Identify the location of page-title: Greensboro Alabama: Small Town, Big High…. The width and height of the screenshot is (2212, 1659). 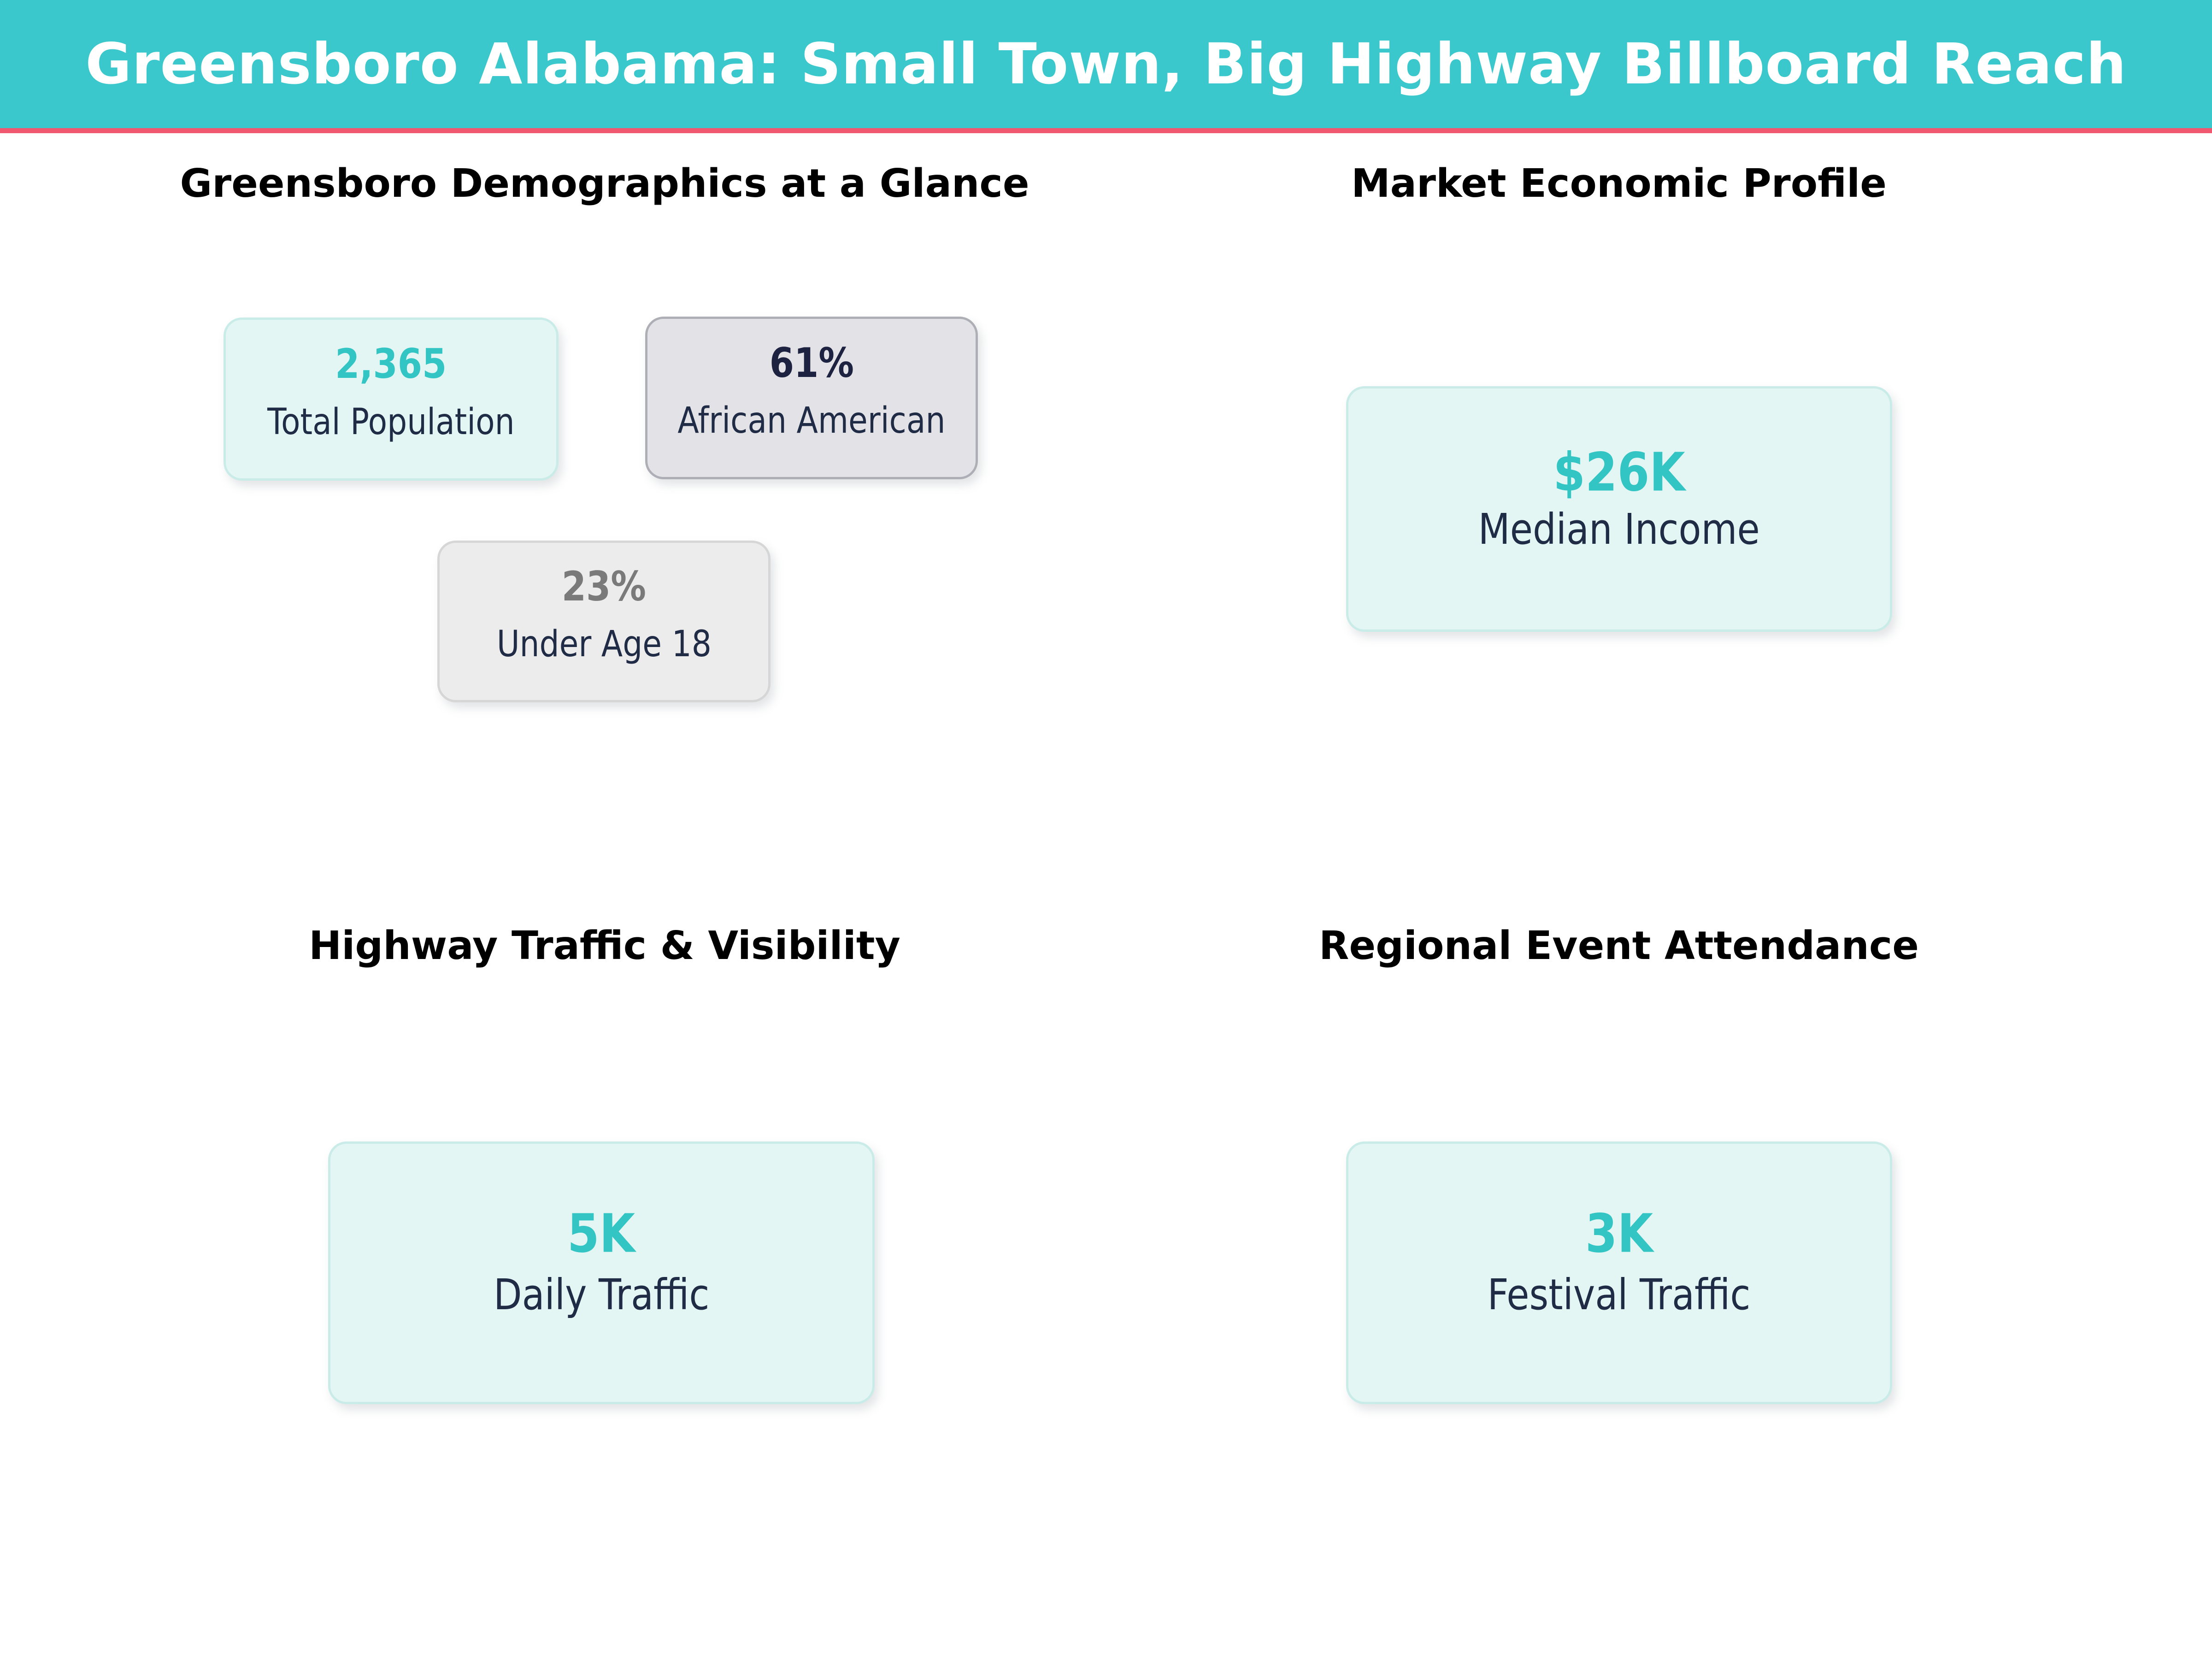
(1106, 64).